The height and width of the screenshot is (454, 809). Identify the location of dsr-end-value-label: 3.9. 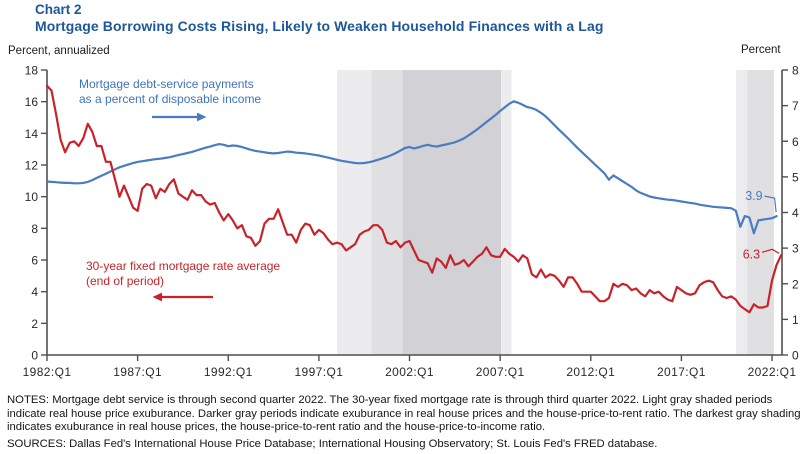
(753, 196).